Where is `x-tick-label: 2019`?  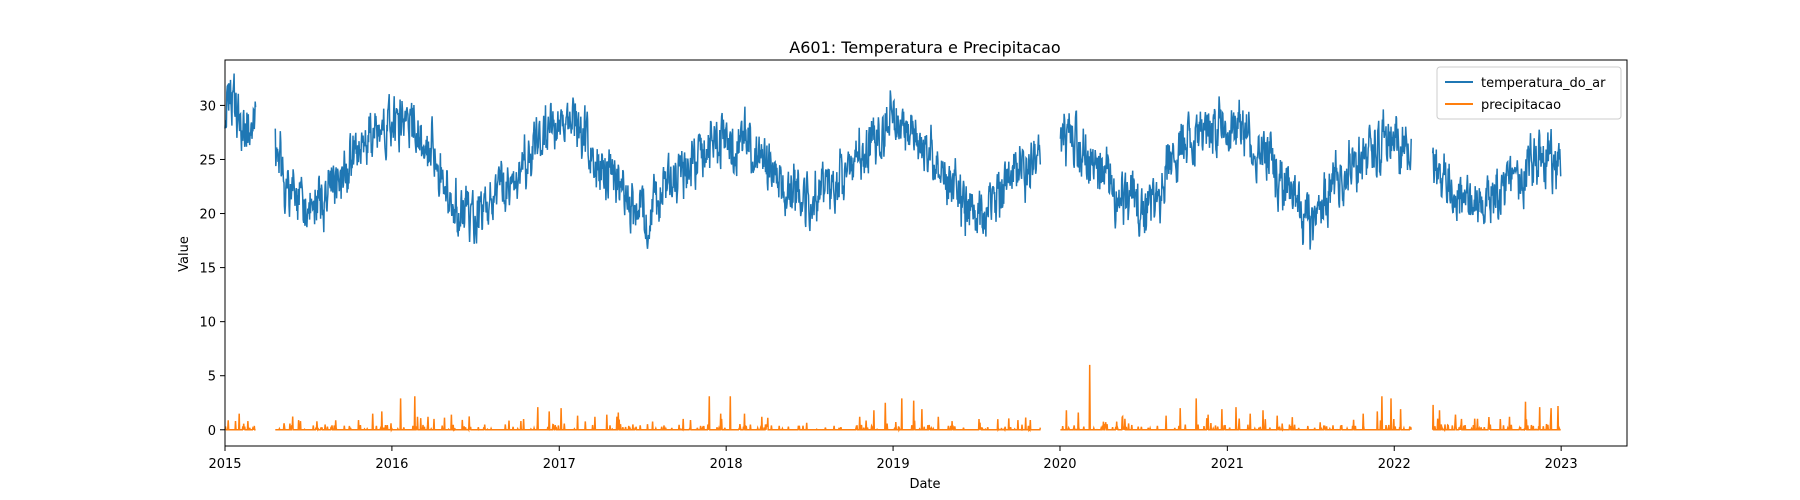
x-tick-label: 2019 is located at coordinates (893, 464).